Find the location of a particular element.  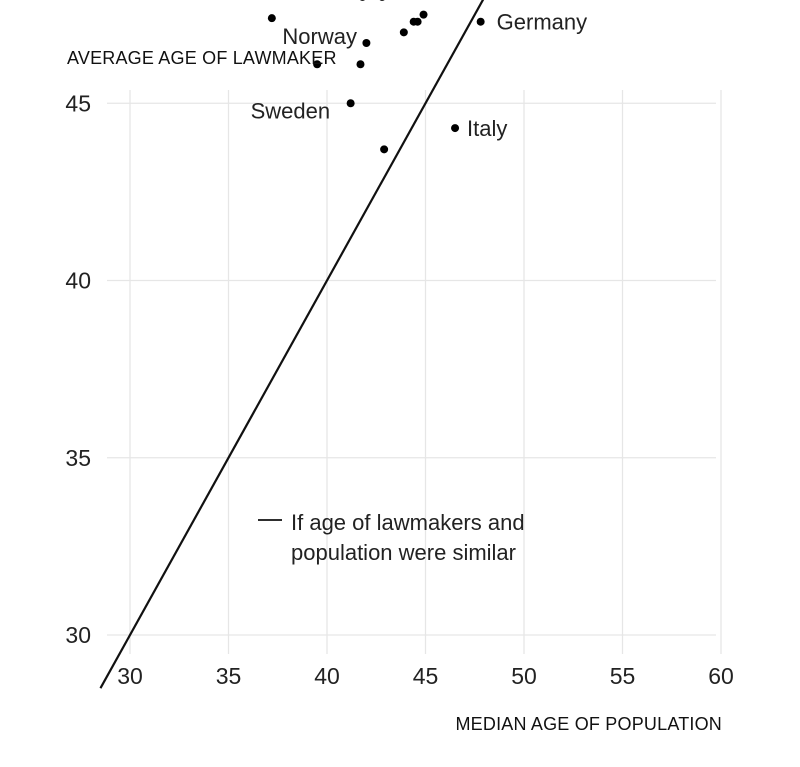

x-tick-label: 35 is located at coordinates (229, 676).